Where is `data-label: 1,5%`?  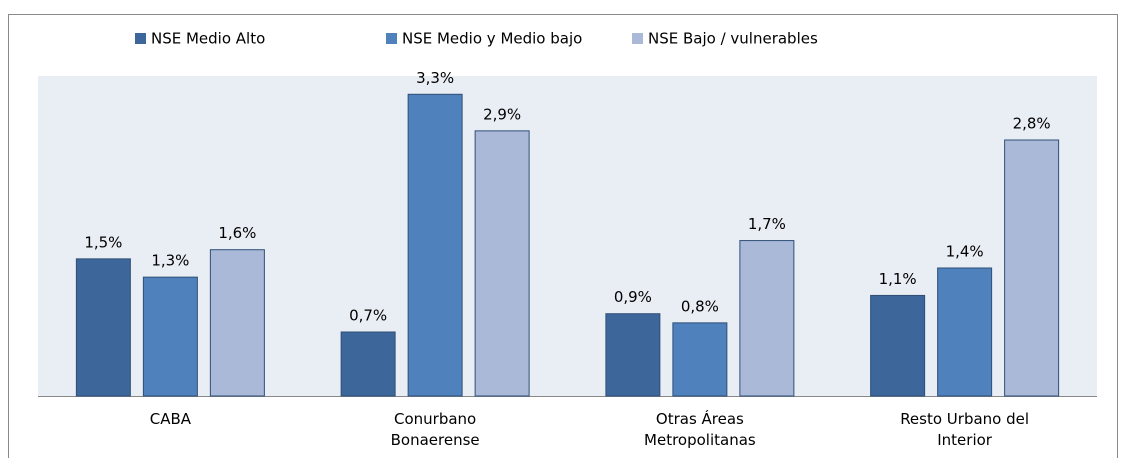 data-label: 1,5% is located at coordinates (103, 242).